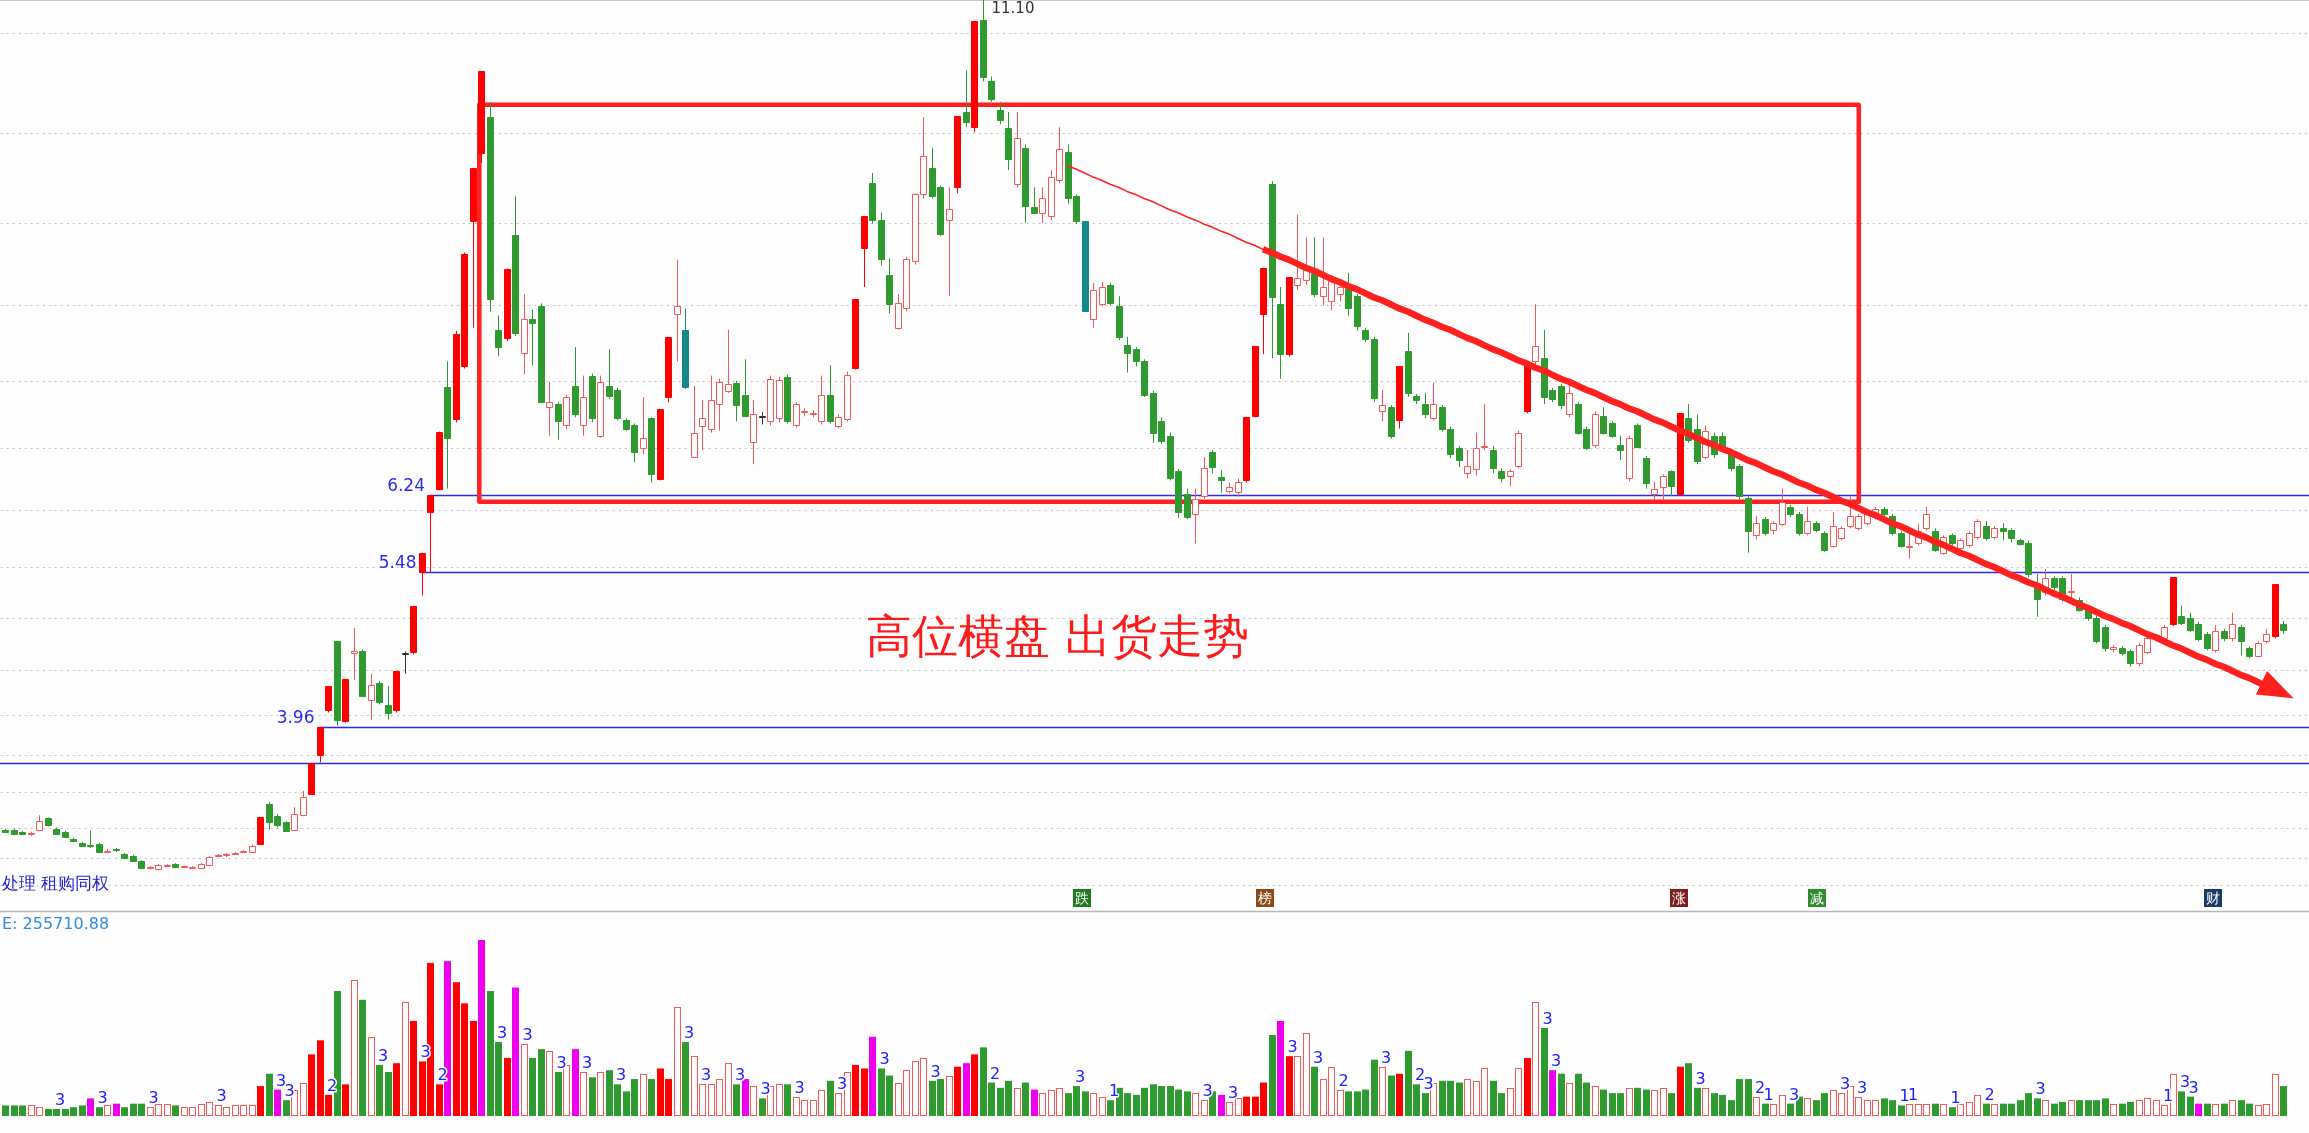  I want to click on text: E: 255710.88, so click(56, 923).